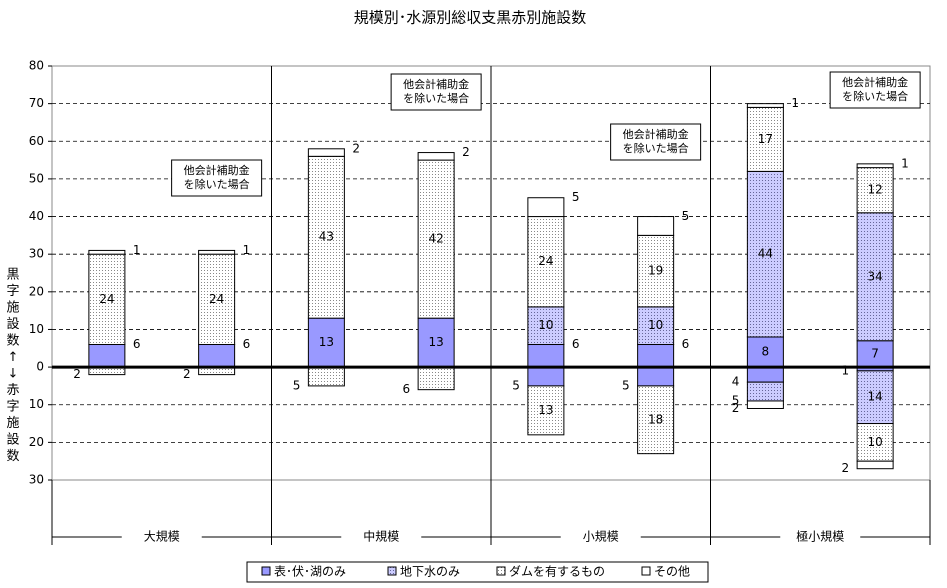 The width and height of the screenshot is (947, 588). I want to click on legend-label: 表･伏･湖のみ, so click(310, 571).